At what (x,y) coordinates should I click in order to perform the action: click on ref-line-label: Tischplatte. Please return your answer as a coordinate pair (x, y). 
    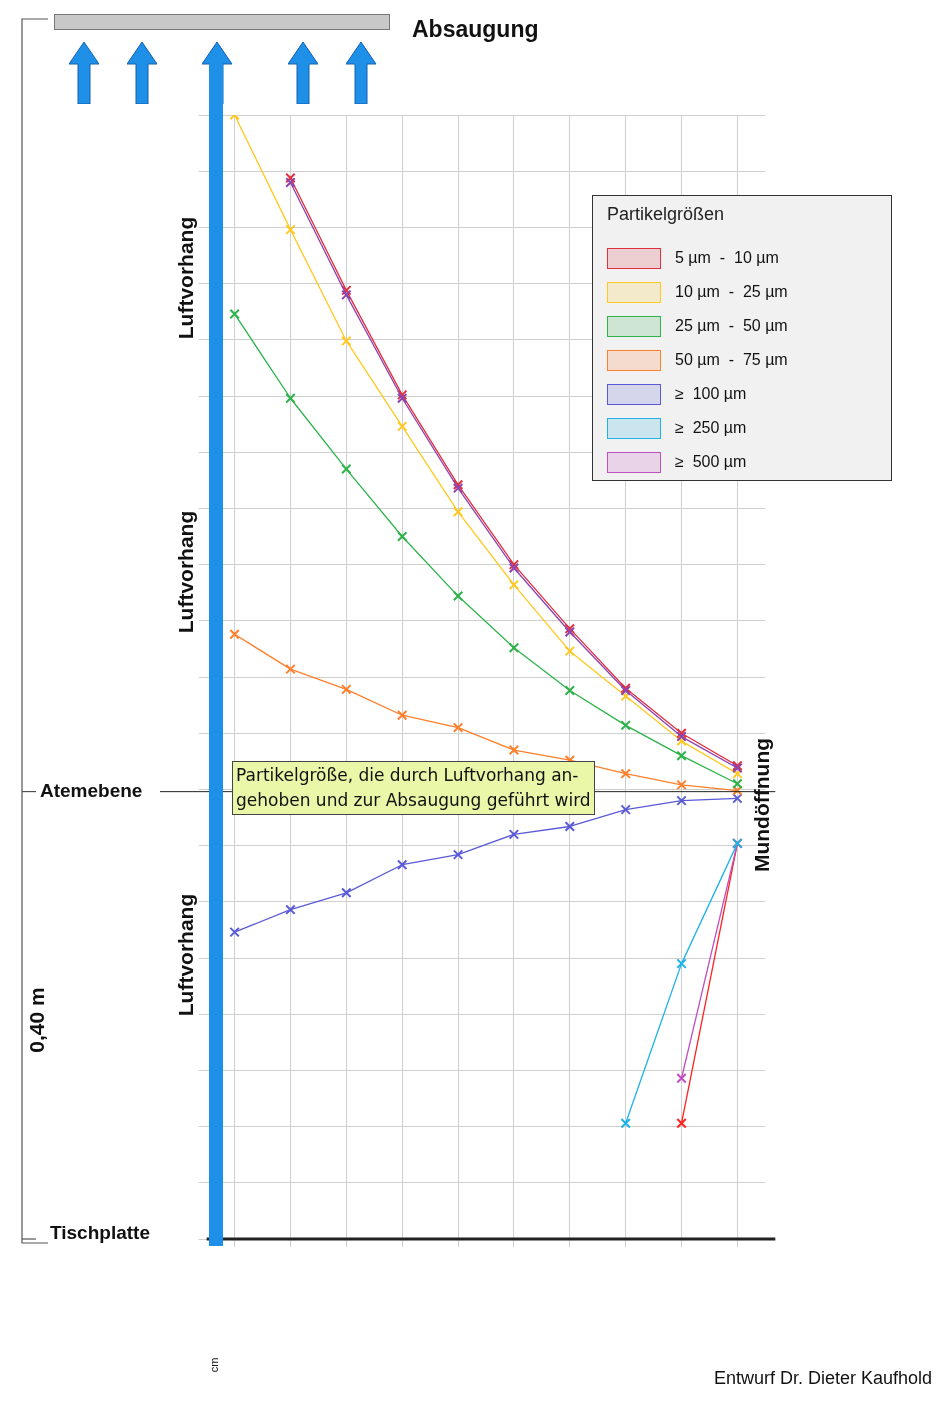
    Looking at the image, I should click on (100, 1233).